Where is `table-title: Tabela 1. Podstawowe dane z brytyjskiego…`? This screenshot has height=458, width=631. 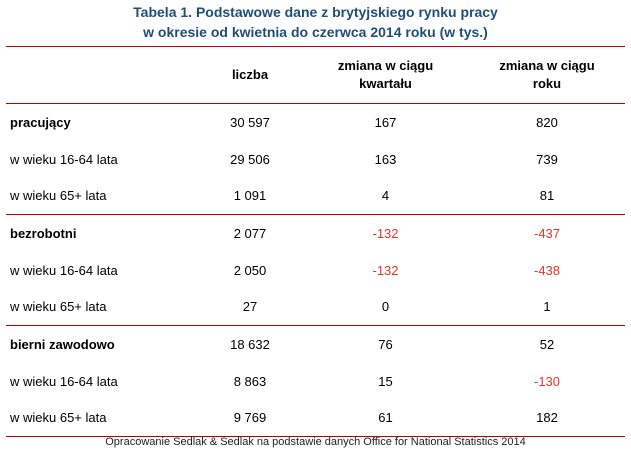 table-title: Tabela 1. Podstawowe dane z brytyjskiego… is located at coordinates (315, 22).